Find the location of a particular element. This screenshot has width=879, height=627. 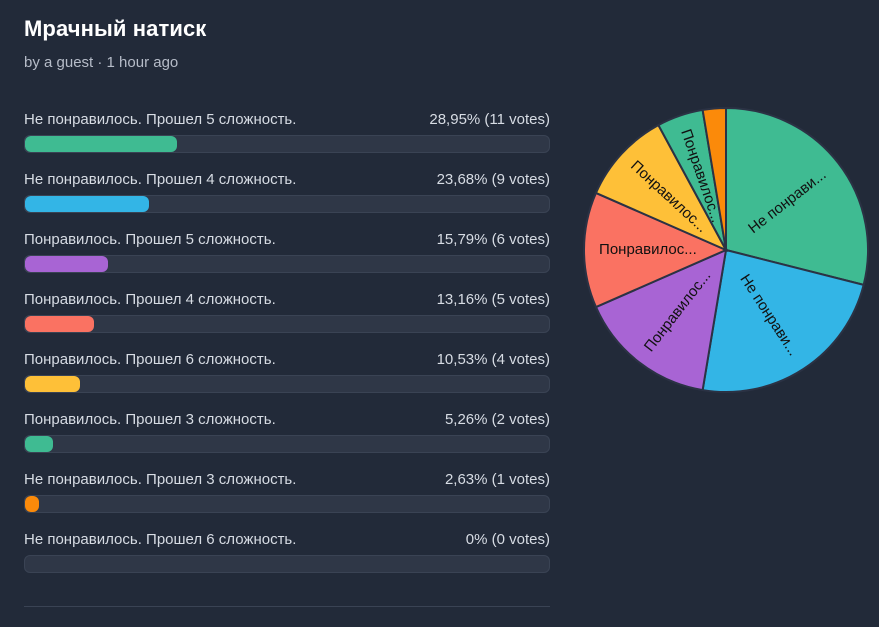

option-result: 10,53% (4 votes) is located at coordinates (493, 359).